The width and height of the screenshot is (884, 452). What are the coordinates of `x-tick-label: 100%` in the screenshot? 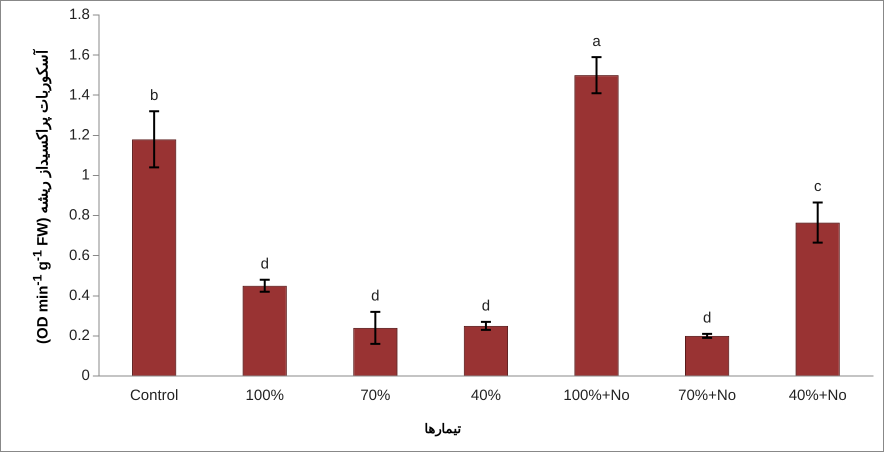 It's located at (265, 395).